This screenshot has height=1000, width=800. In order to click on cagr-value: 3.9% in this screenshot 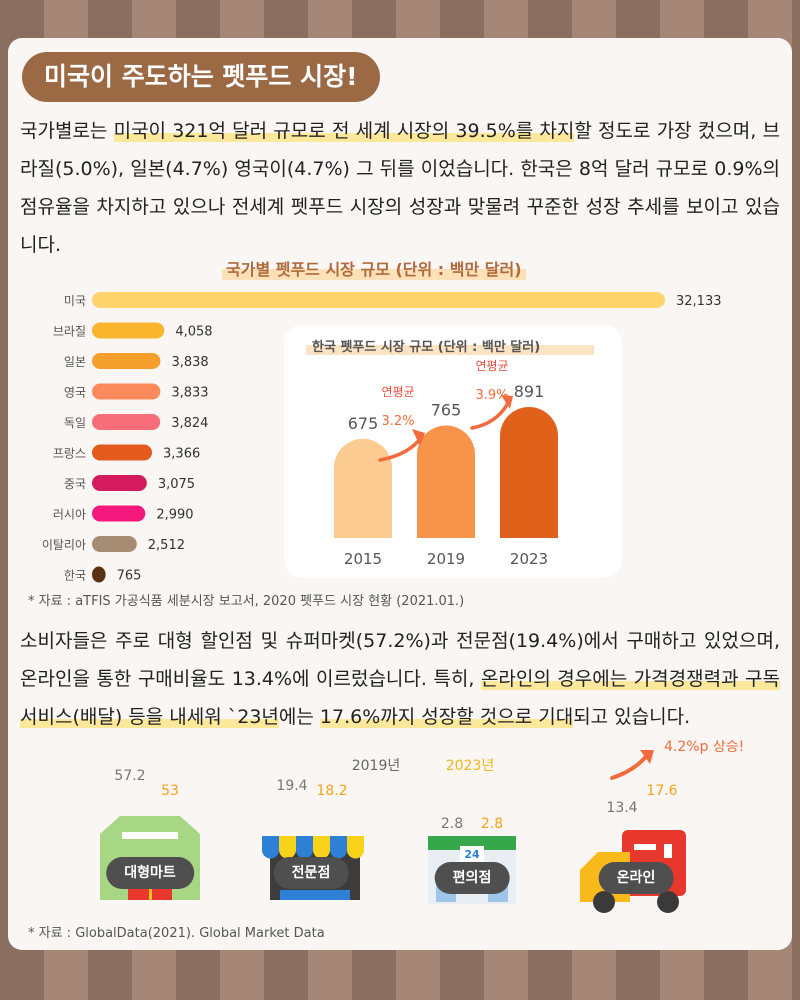, I will do `click(491, 395)`.